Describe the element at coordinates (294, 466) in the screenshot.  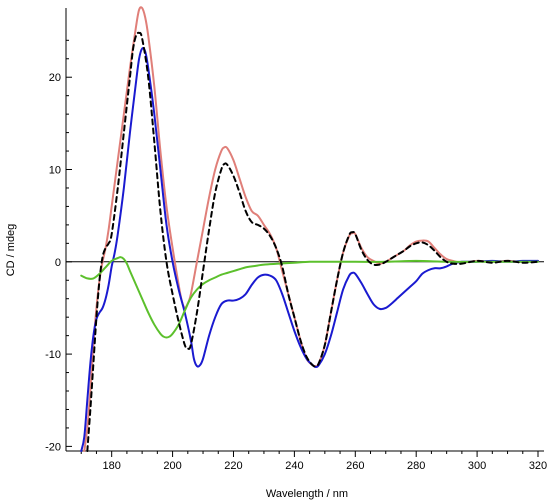
I see `x-tick-label: 240` at that location.